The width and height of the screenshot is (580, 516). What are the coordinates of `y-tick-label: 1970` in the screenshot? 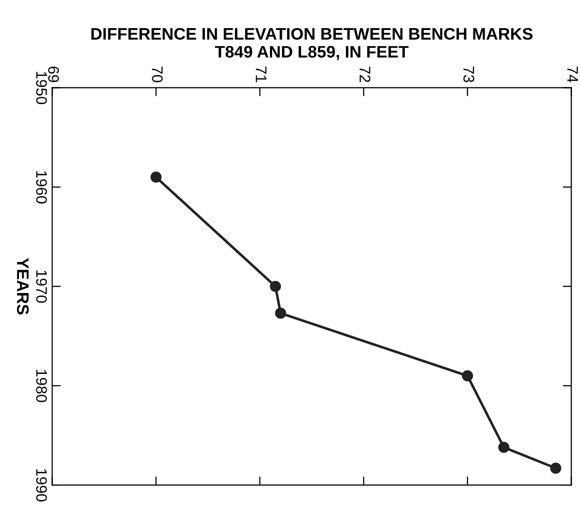 It's located at (41, 286).